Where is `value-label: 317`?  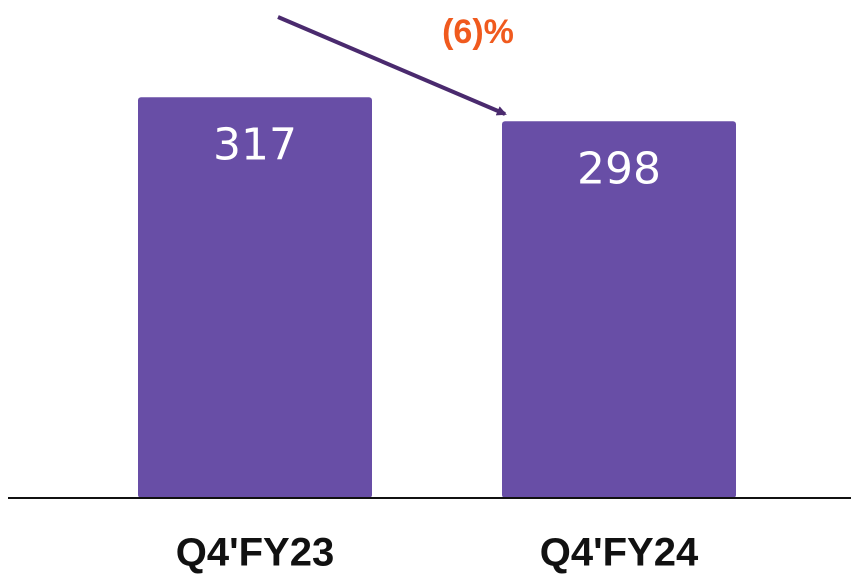 value-label: 317 is located at coordinates (255, 144).